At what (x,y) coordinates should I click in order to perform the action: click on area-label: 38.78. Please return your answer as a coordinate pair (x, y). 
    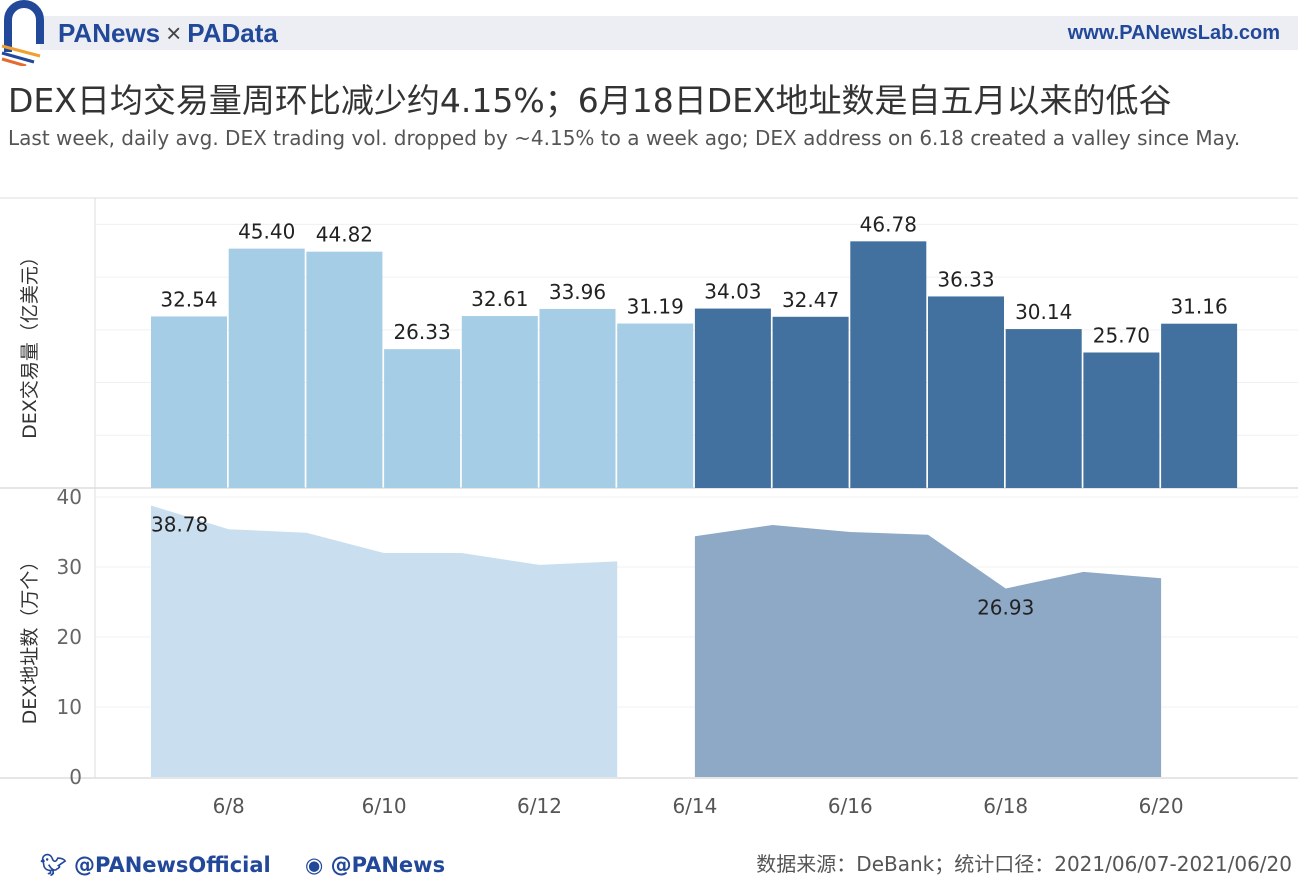
    Looking at the image, I should click on (179, 525).